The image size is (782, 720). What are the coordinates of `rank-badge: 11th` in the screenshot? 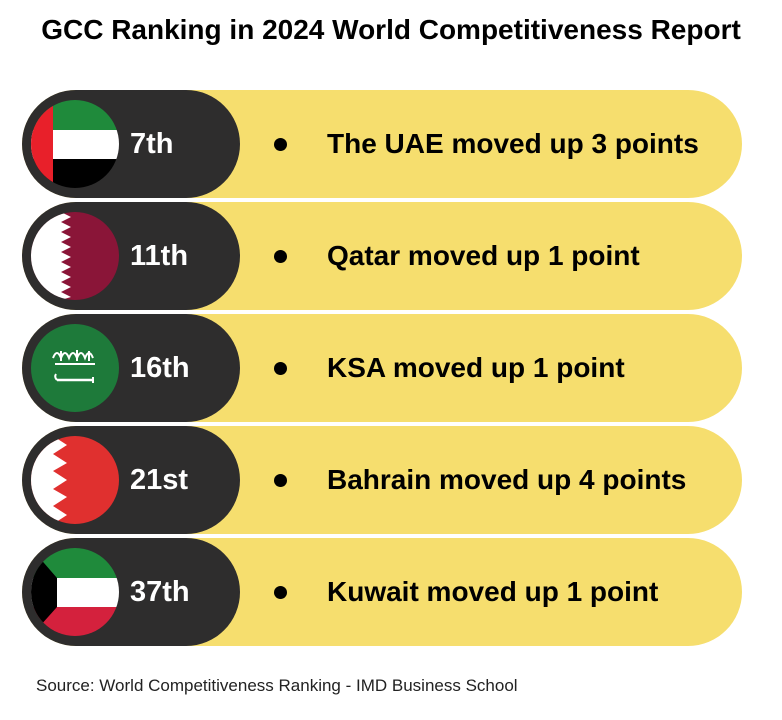 It's located at (131, 256).